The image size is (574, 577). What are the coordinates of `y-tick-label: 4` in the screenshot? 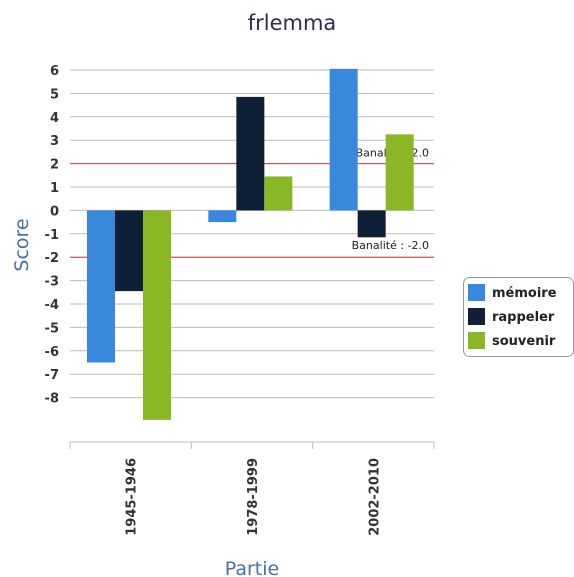 It's located at (54, 118).